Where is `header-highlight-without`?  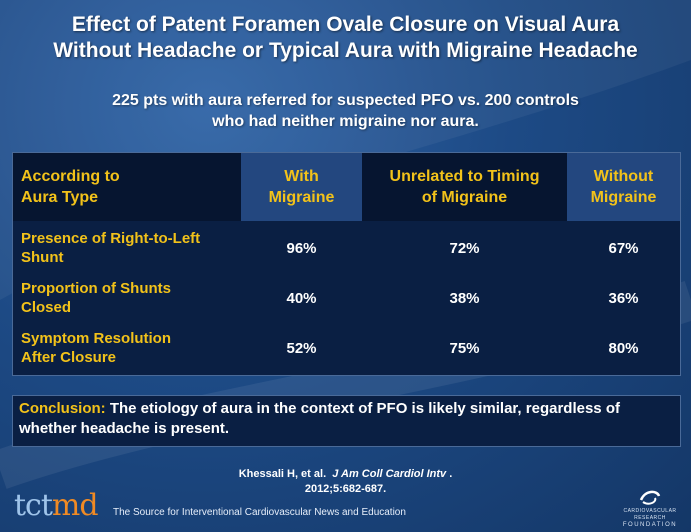 header-highlight-without is located at coordinates (623, 187).